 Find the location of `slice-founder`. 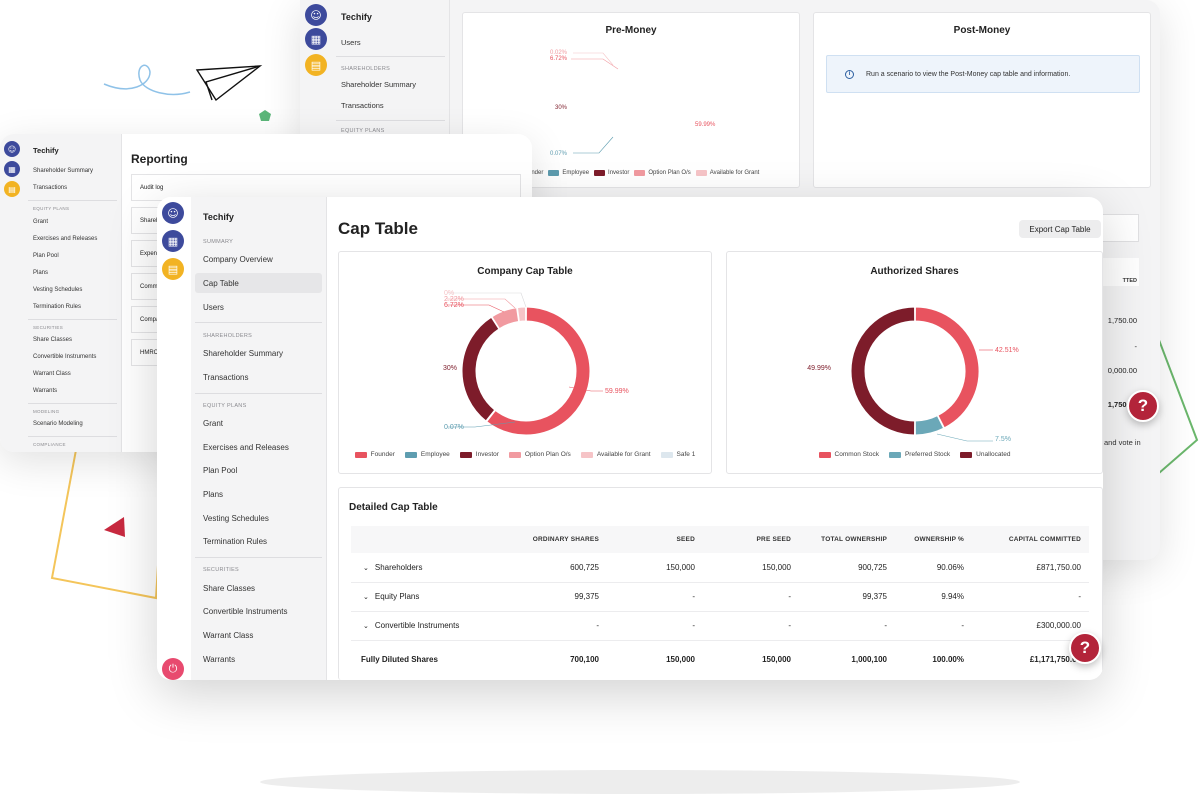

slice-founder is located at coordinates (538, 371).